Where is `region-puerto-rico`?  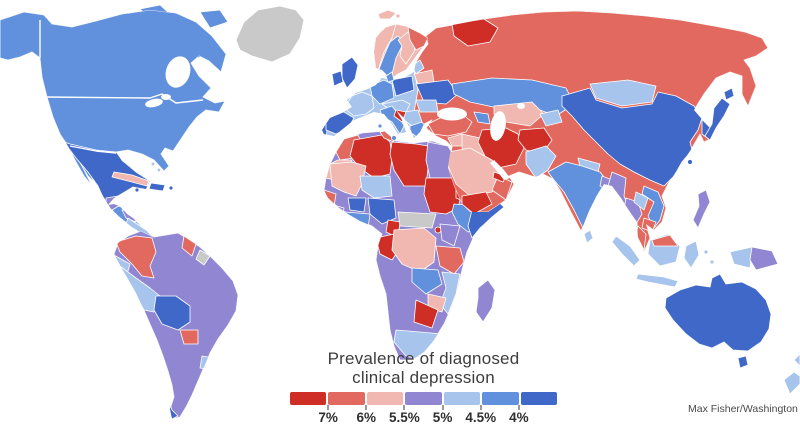
region-puerto-rico is located at coordinates (171, 188).